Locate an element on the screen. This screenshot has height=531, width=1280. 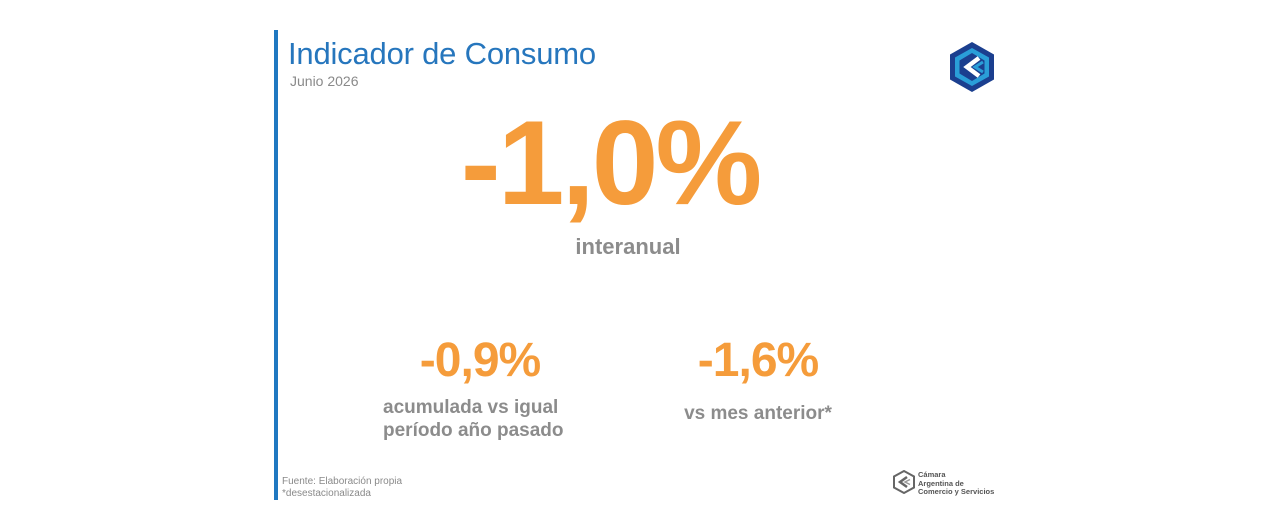
monthly-kpi-value: -1,6% is located at coordinates (758, 360).